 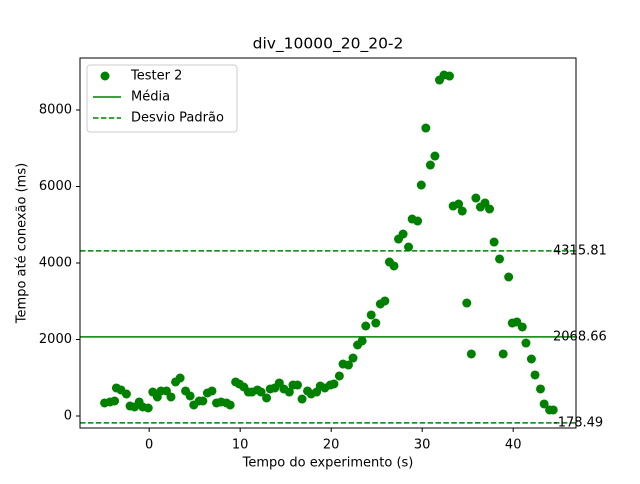 What do you see at coordinates (105, 76) in the screenshot?
I see `legend-marker` at bounding box center [105, 76].